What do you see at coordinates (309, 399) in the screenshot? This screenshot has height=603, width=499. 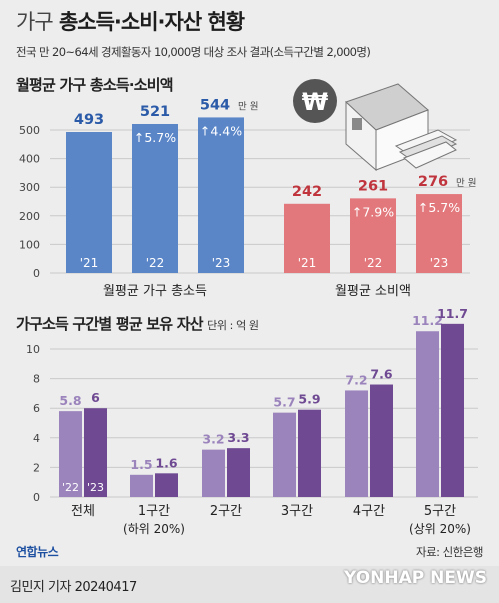 I see `bar-value-label: 5.9` at bounding box center [309, 399].